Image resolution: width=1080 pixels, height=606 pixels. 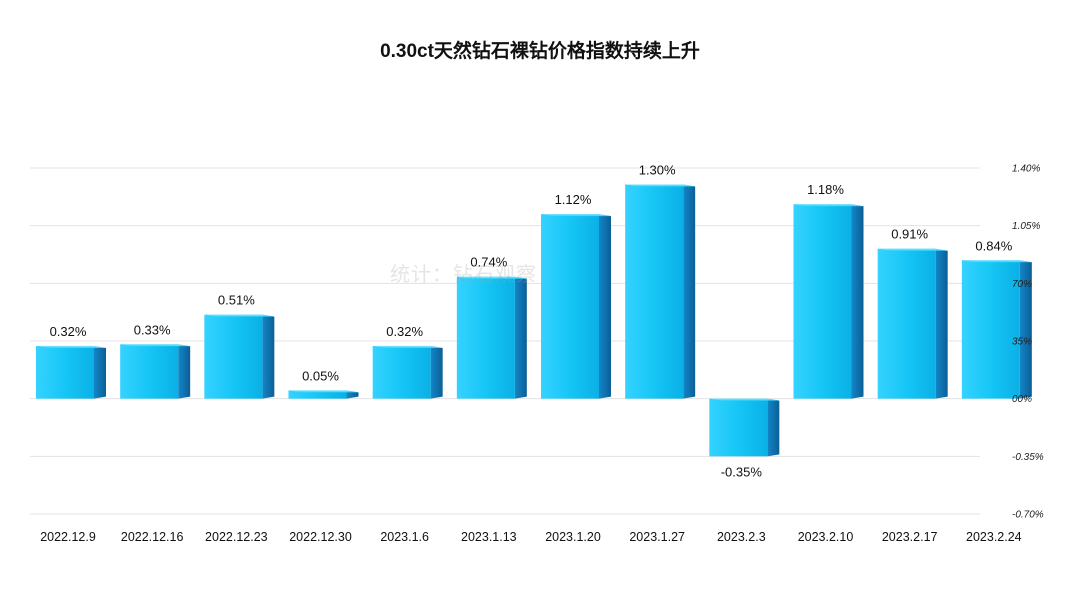 What do you see at coordinates (993, 245) in the screenshot?
I see `data-label: 0.84%` at bounding box center [993, 245].